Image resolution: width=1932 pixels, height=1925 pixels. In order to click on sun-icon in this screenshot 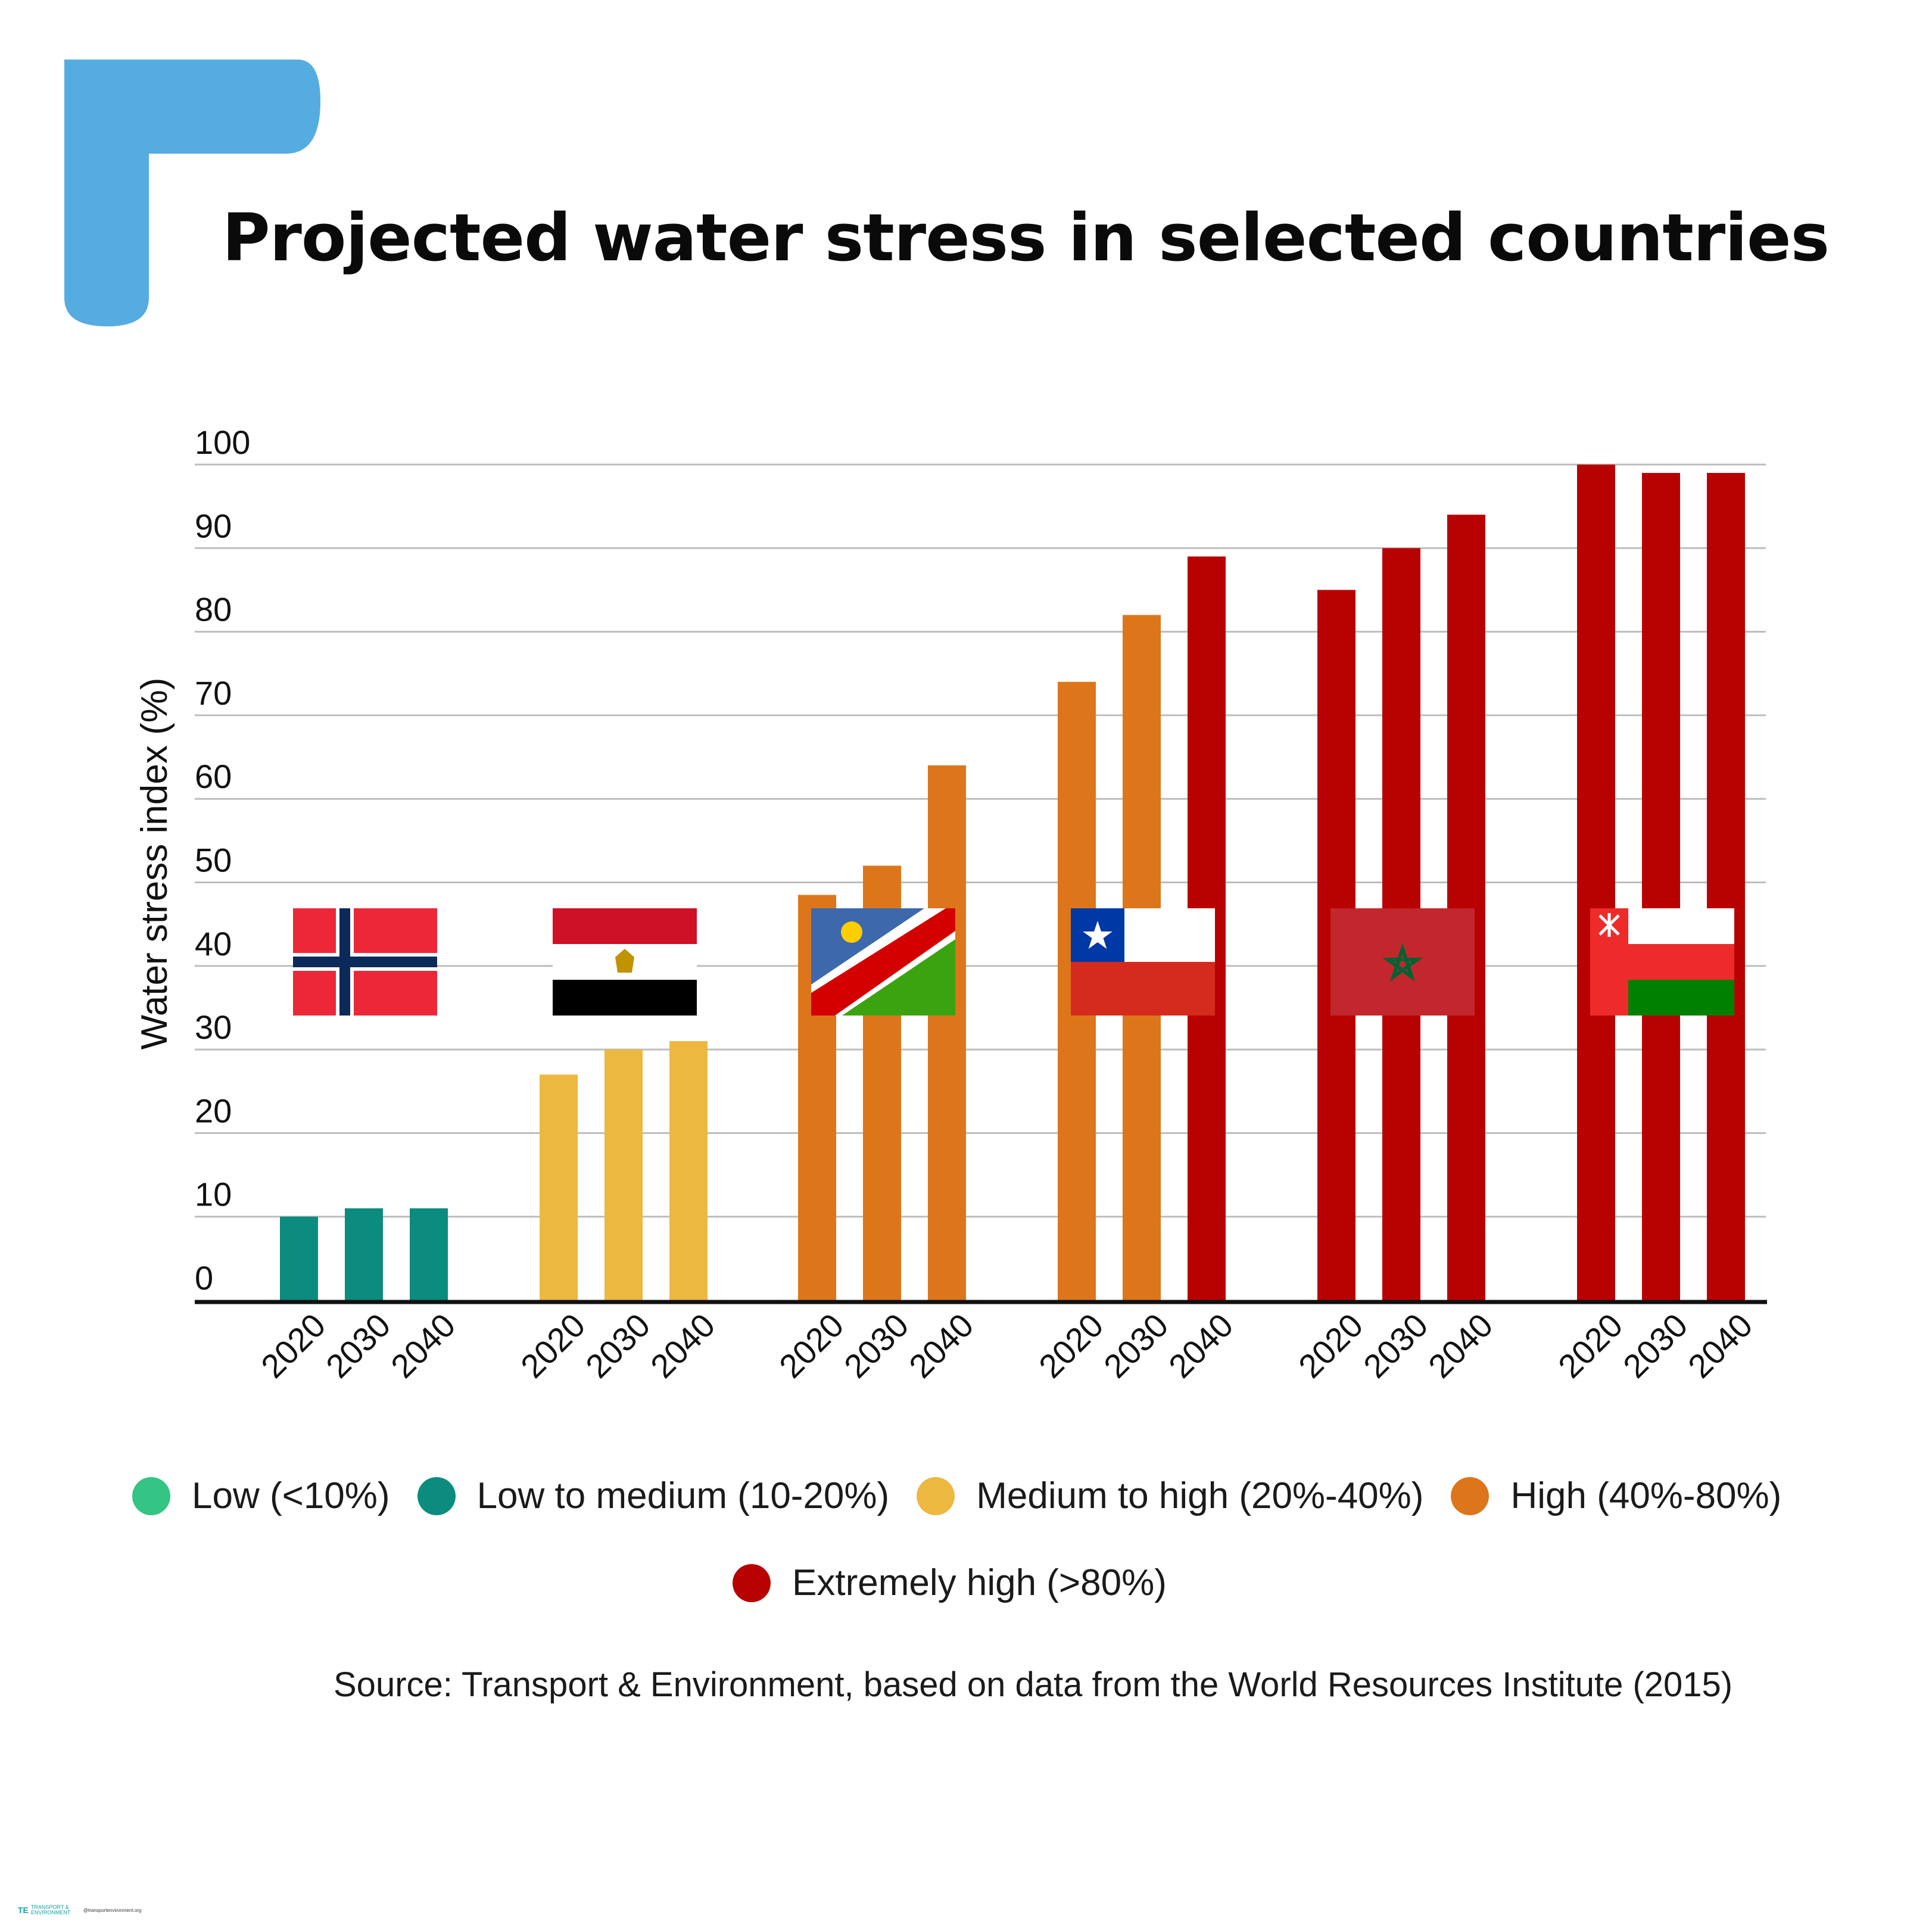, I will do `click(852, 932)`.